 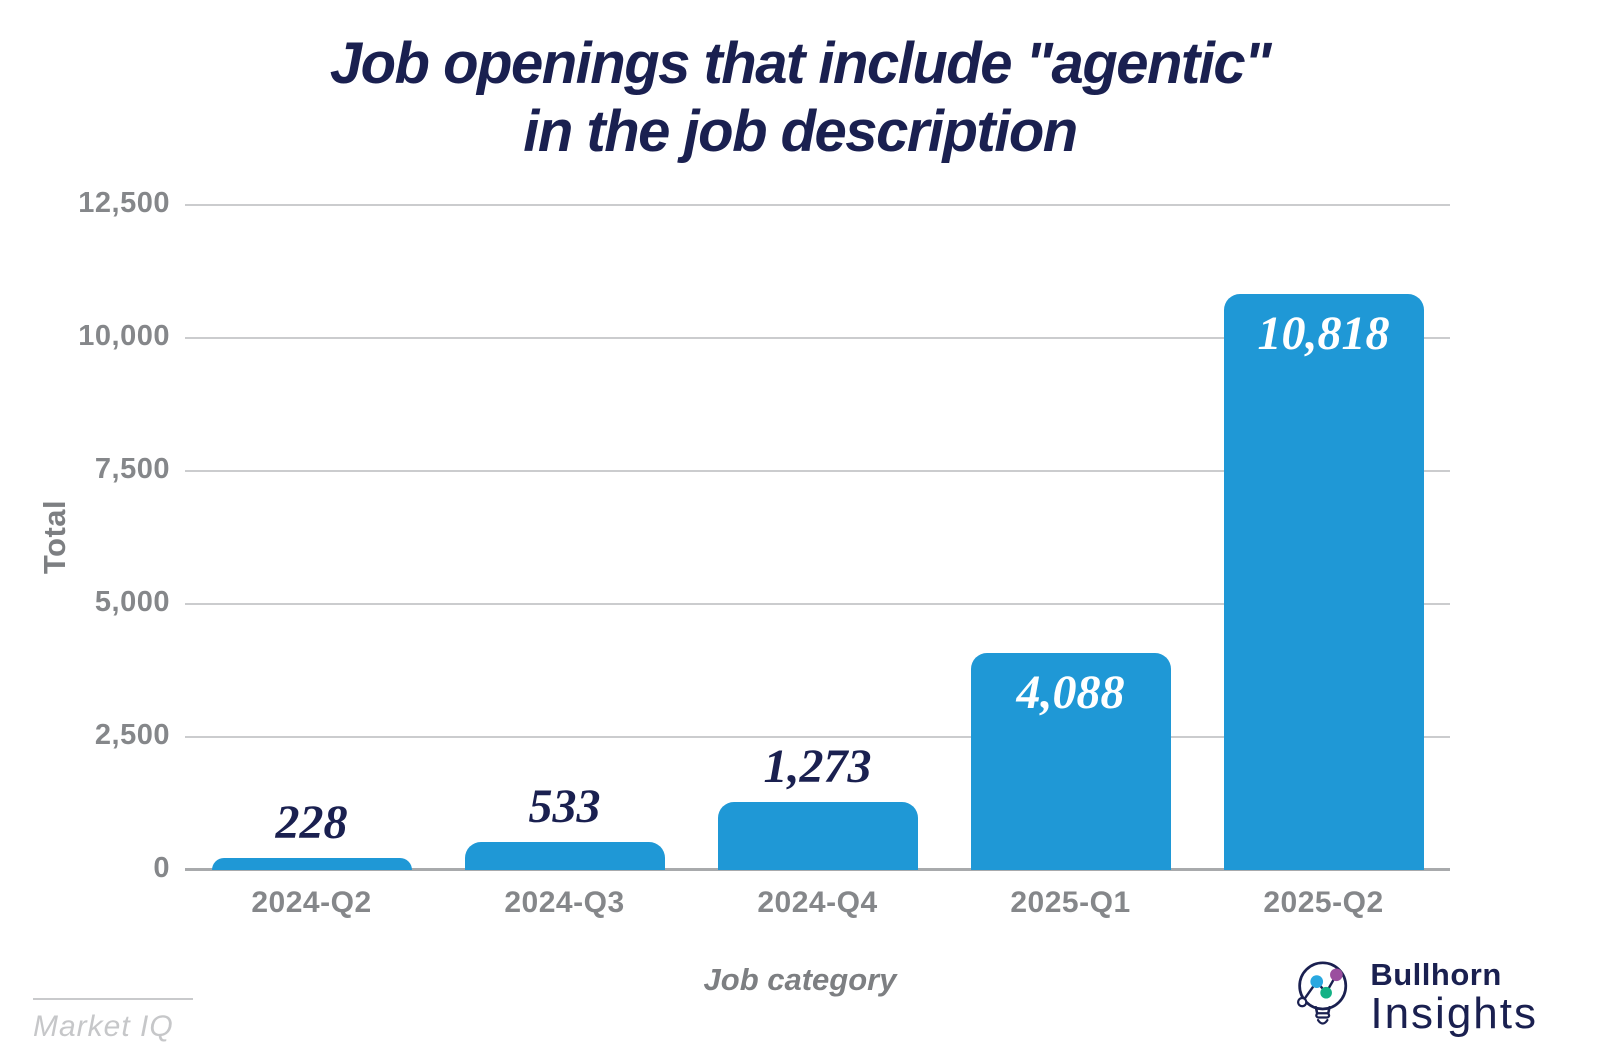 I want to click on chart-title-line2: in the job description, so click(x=800, y=131).